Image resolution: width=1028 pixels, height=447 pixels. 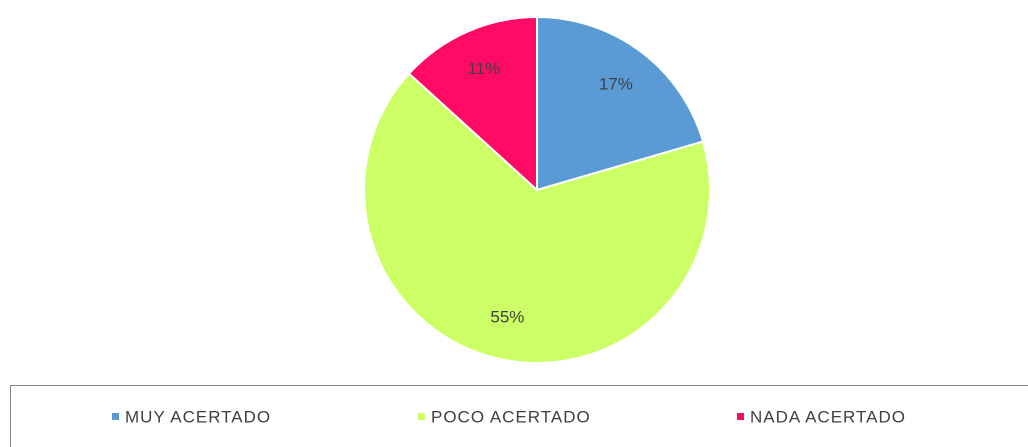 What do you see at coordinates (828, 416) in the screenshot?
I see `legend-label: NADA ACERTADO` at bounding box center [828, 416].